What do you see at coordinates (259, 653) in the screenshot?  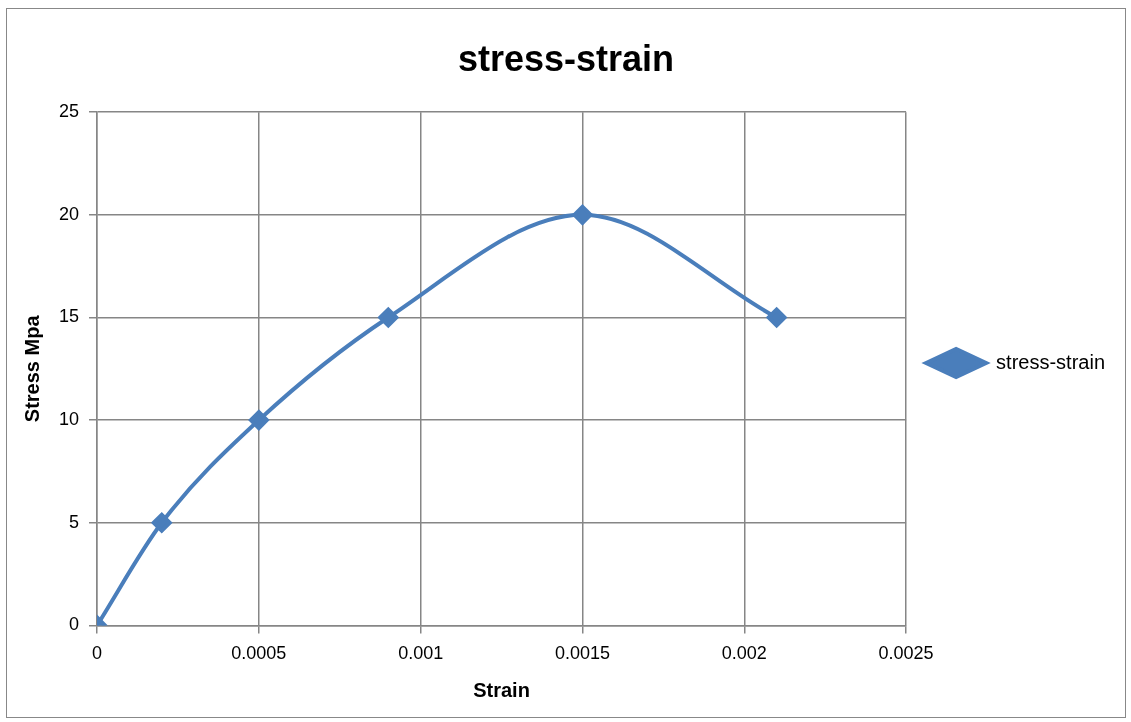 I see `x-tick-label: 0.0005` at bounding box center [259, 653].